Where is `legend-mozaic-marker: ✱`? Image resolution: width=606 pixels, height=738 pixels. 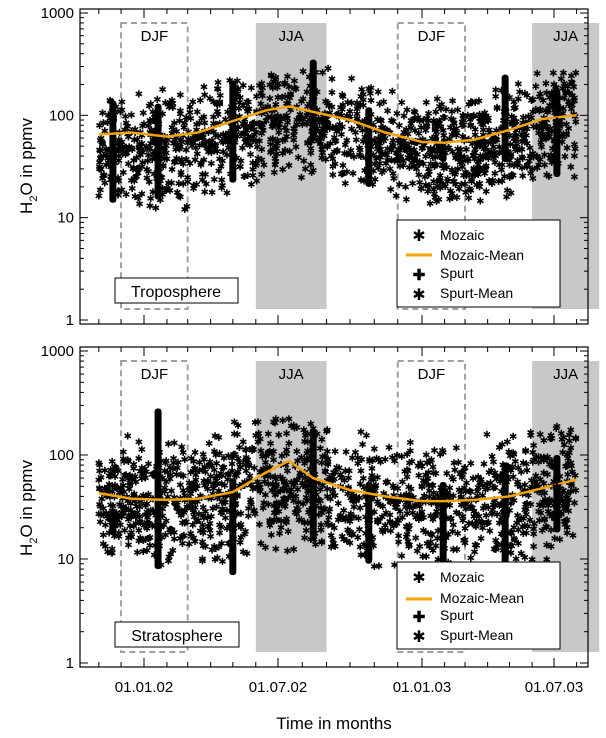 legend-mozaic-marker: ✱ is located at coordinates (418, 236).